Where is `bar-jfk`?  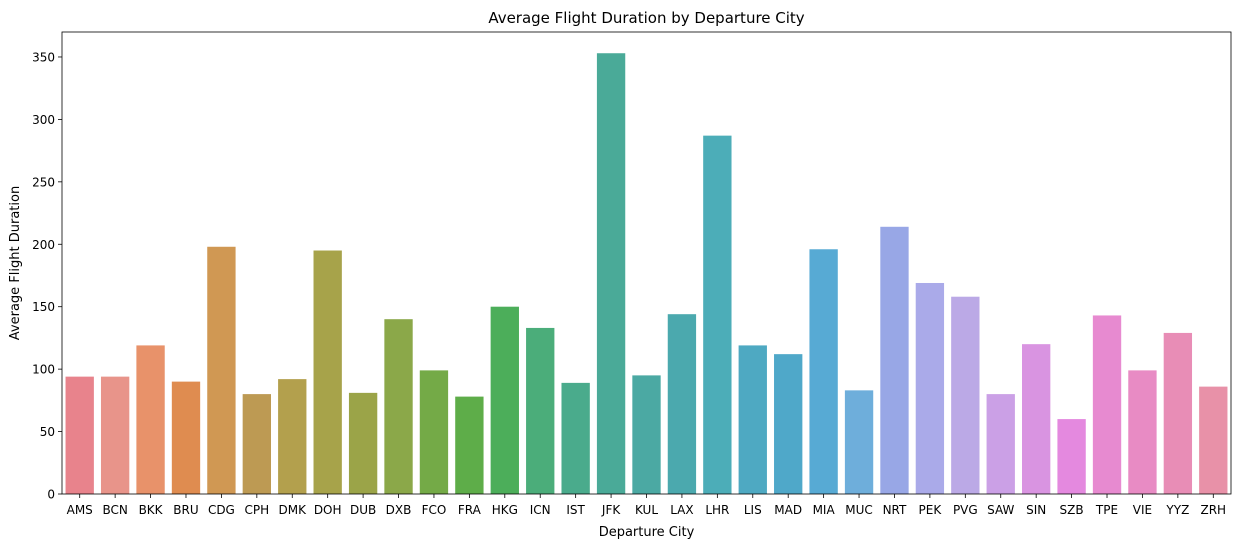
bar-jfk is located at coordinates (611, 273).